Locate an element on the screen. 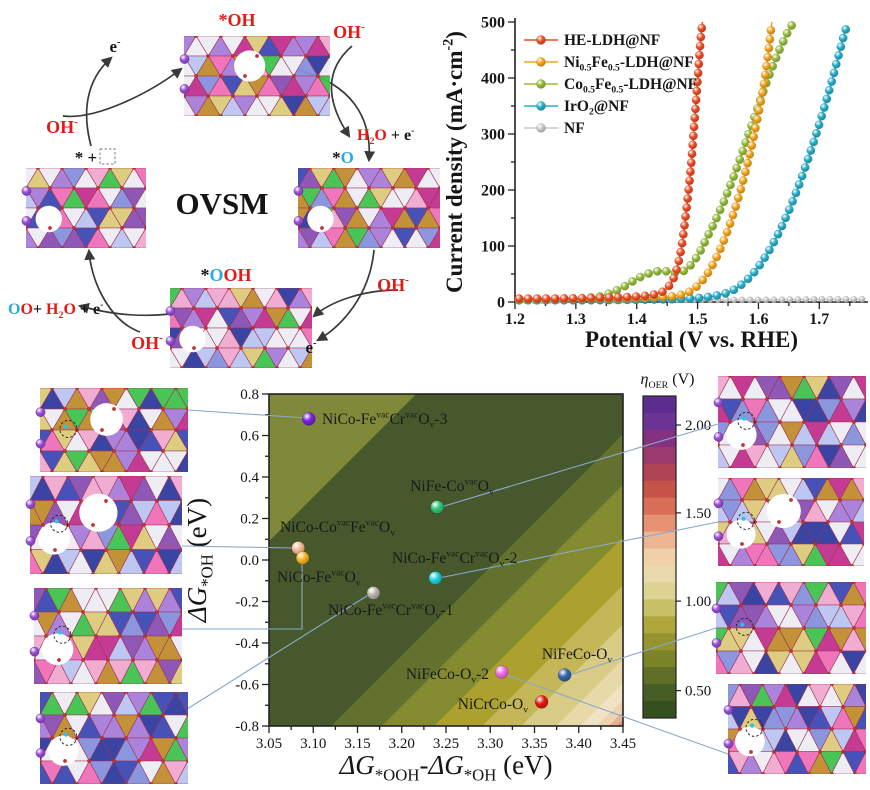 This screenshot has height=790, width=870. legend-item-Co0-5Fe0-5-LDH-NF: Co0.5Fe0.5-LDH@NF is located at coordinates (610, 86).